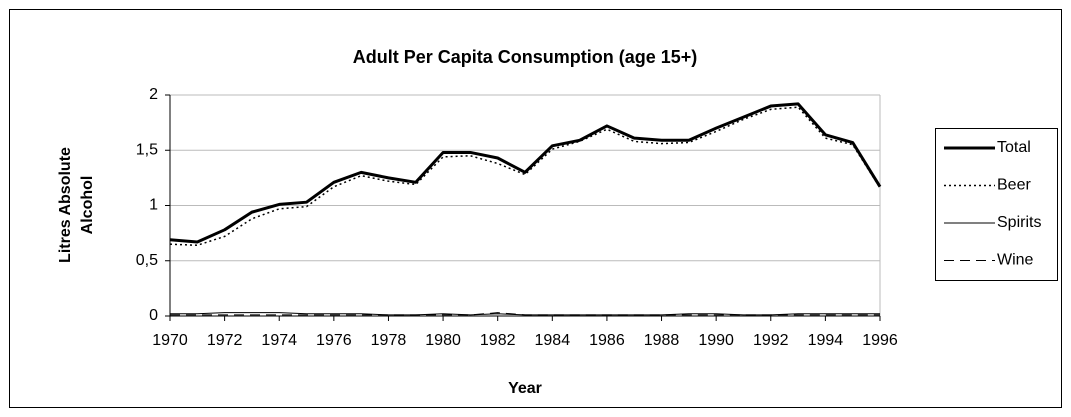  Describe the element at coordinates (147, 149) in the screenshot. I see `y-tick-label: 1,5` at that location.